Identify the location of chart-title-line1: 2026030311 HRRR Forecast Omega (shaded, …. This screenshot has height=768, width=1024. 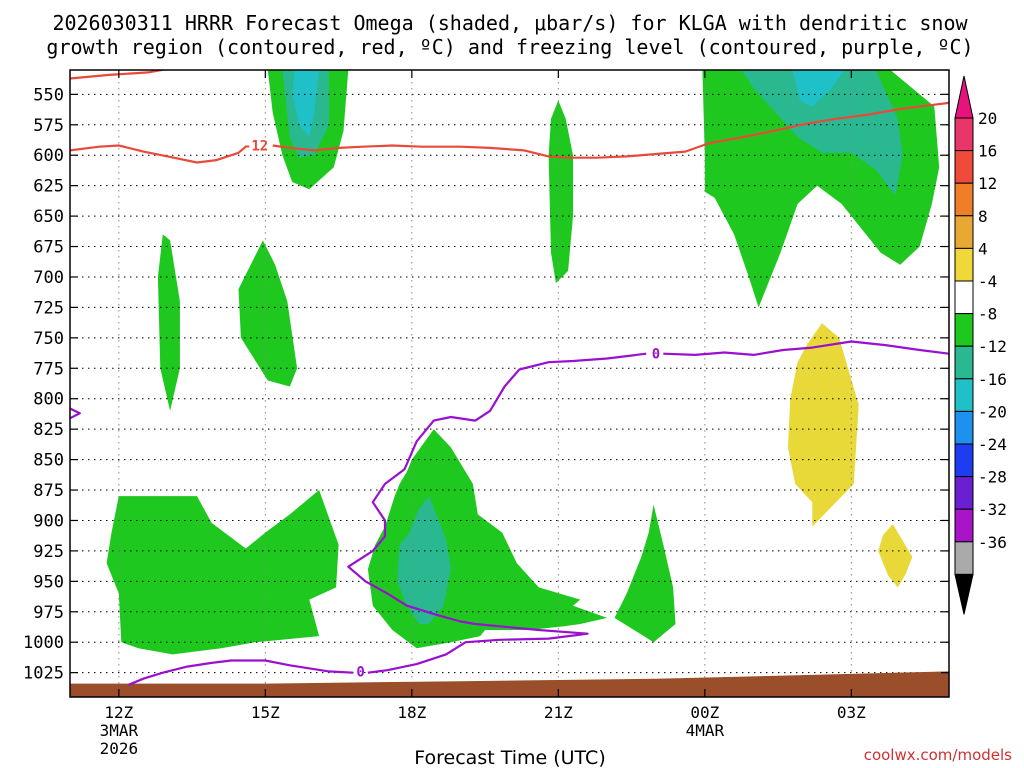
(510, 23).